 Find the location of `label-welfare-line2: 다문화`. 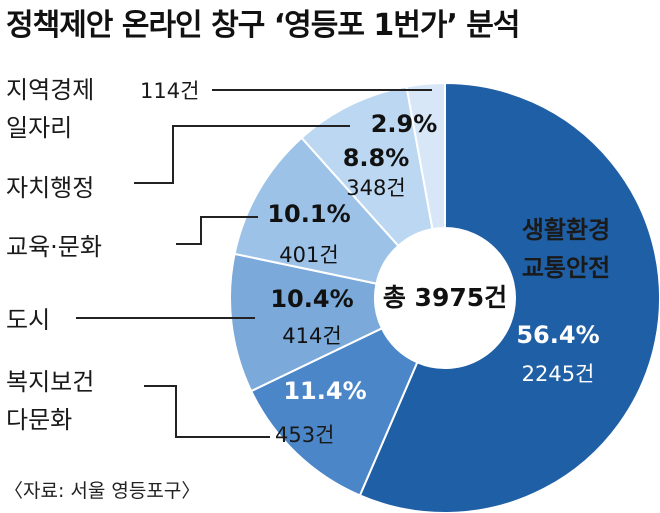

label-welfare-line2: 다문화 is located at coordinates (39, 420).